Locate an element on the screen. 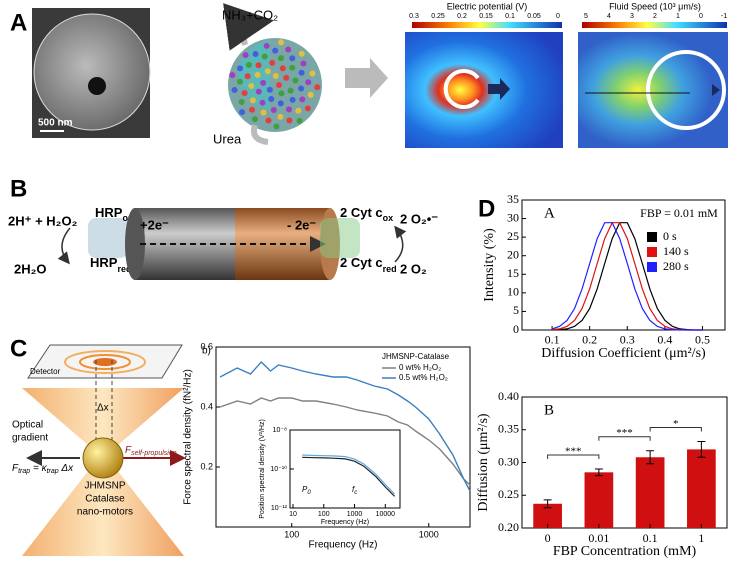 The height and width of the screenshot is (562, 733). legend-label: 0 s is located at coordinates (670, 236).